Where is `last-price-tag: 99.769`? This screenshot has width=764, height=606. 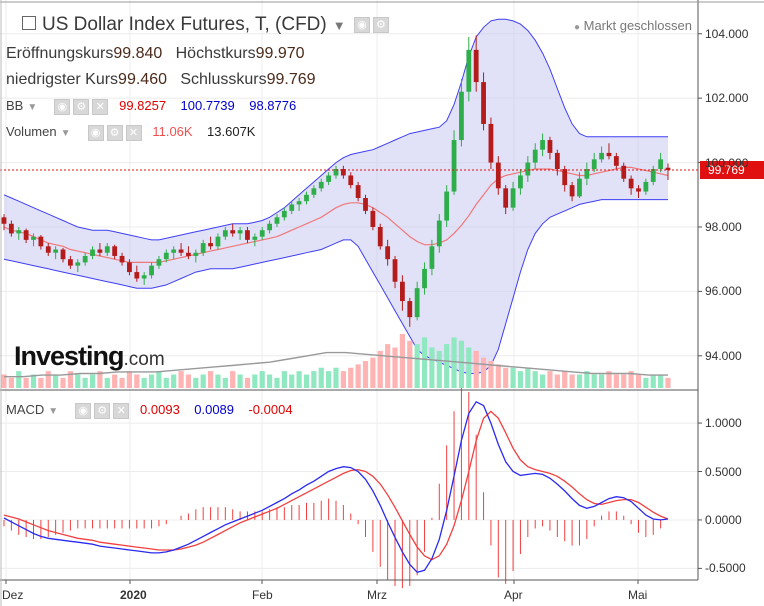 last-price-tag: 99.769 is located at coordinates (732, 170).